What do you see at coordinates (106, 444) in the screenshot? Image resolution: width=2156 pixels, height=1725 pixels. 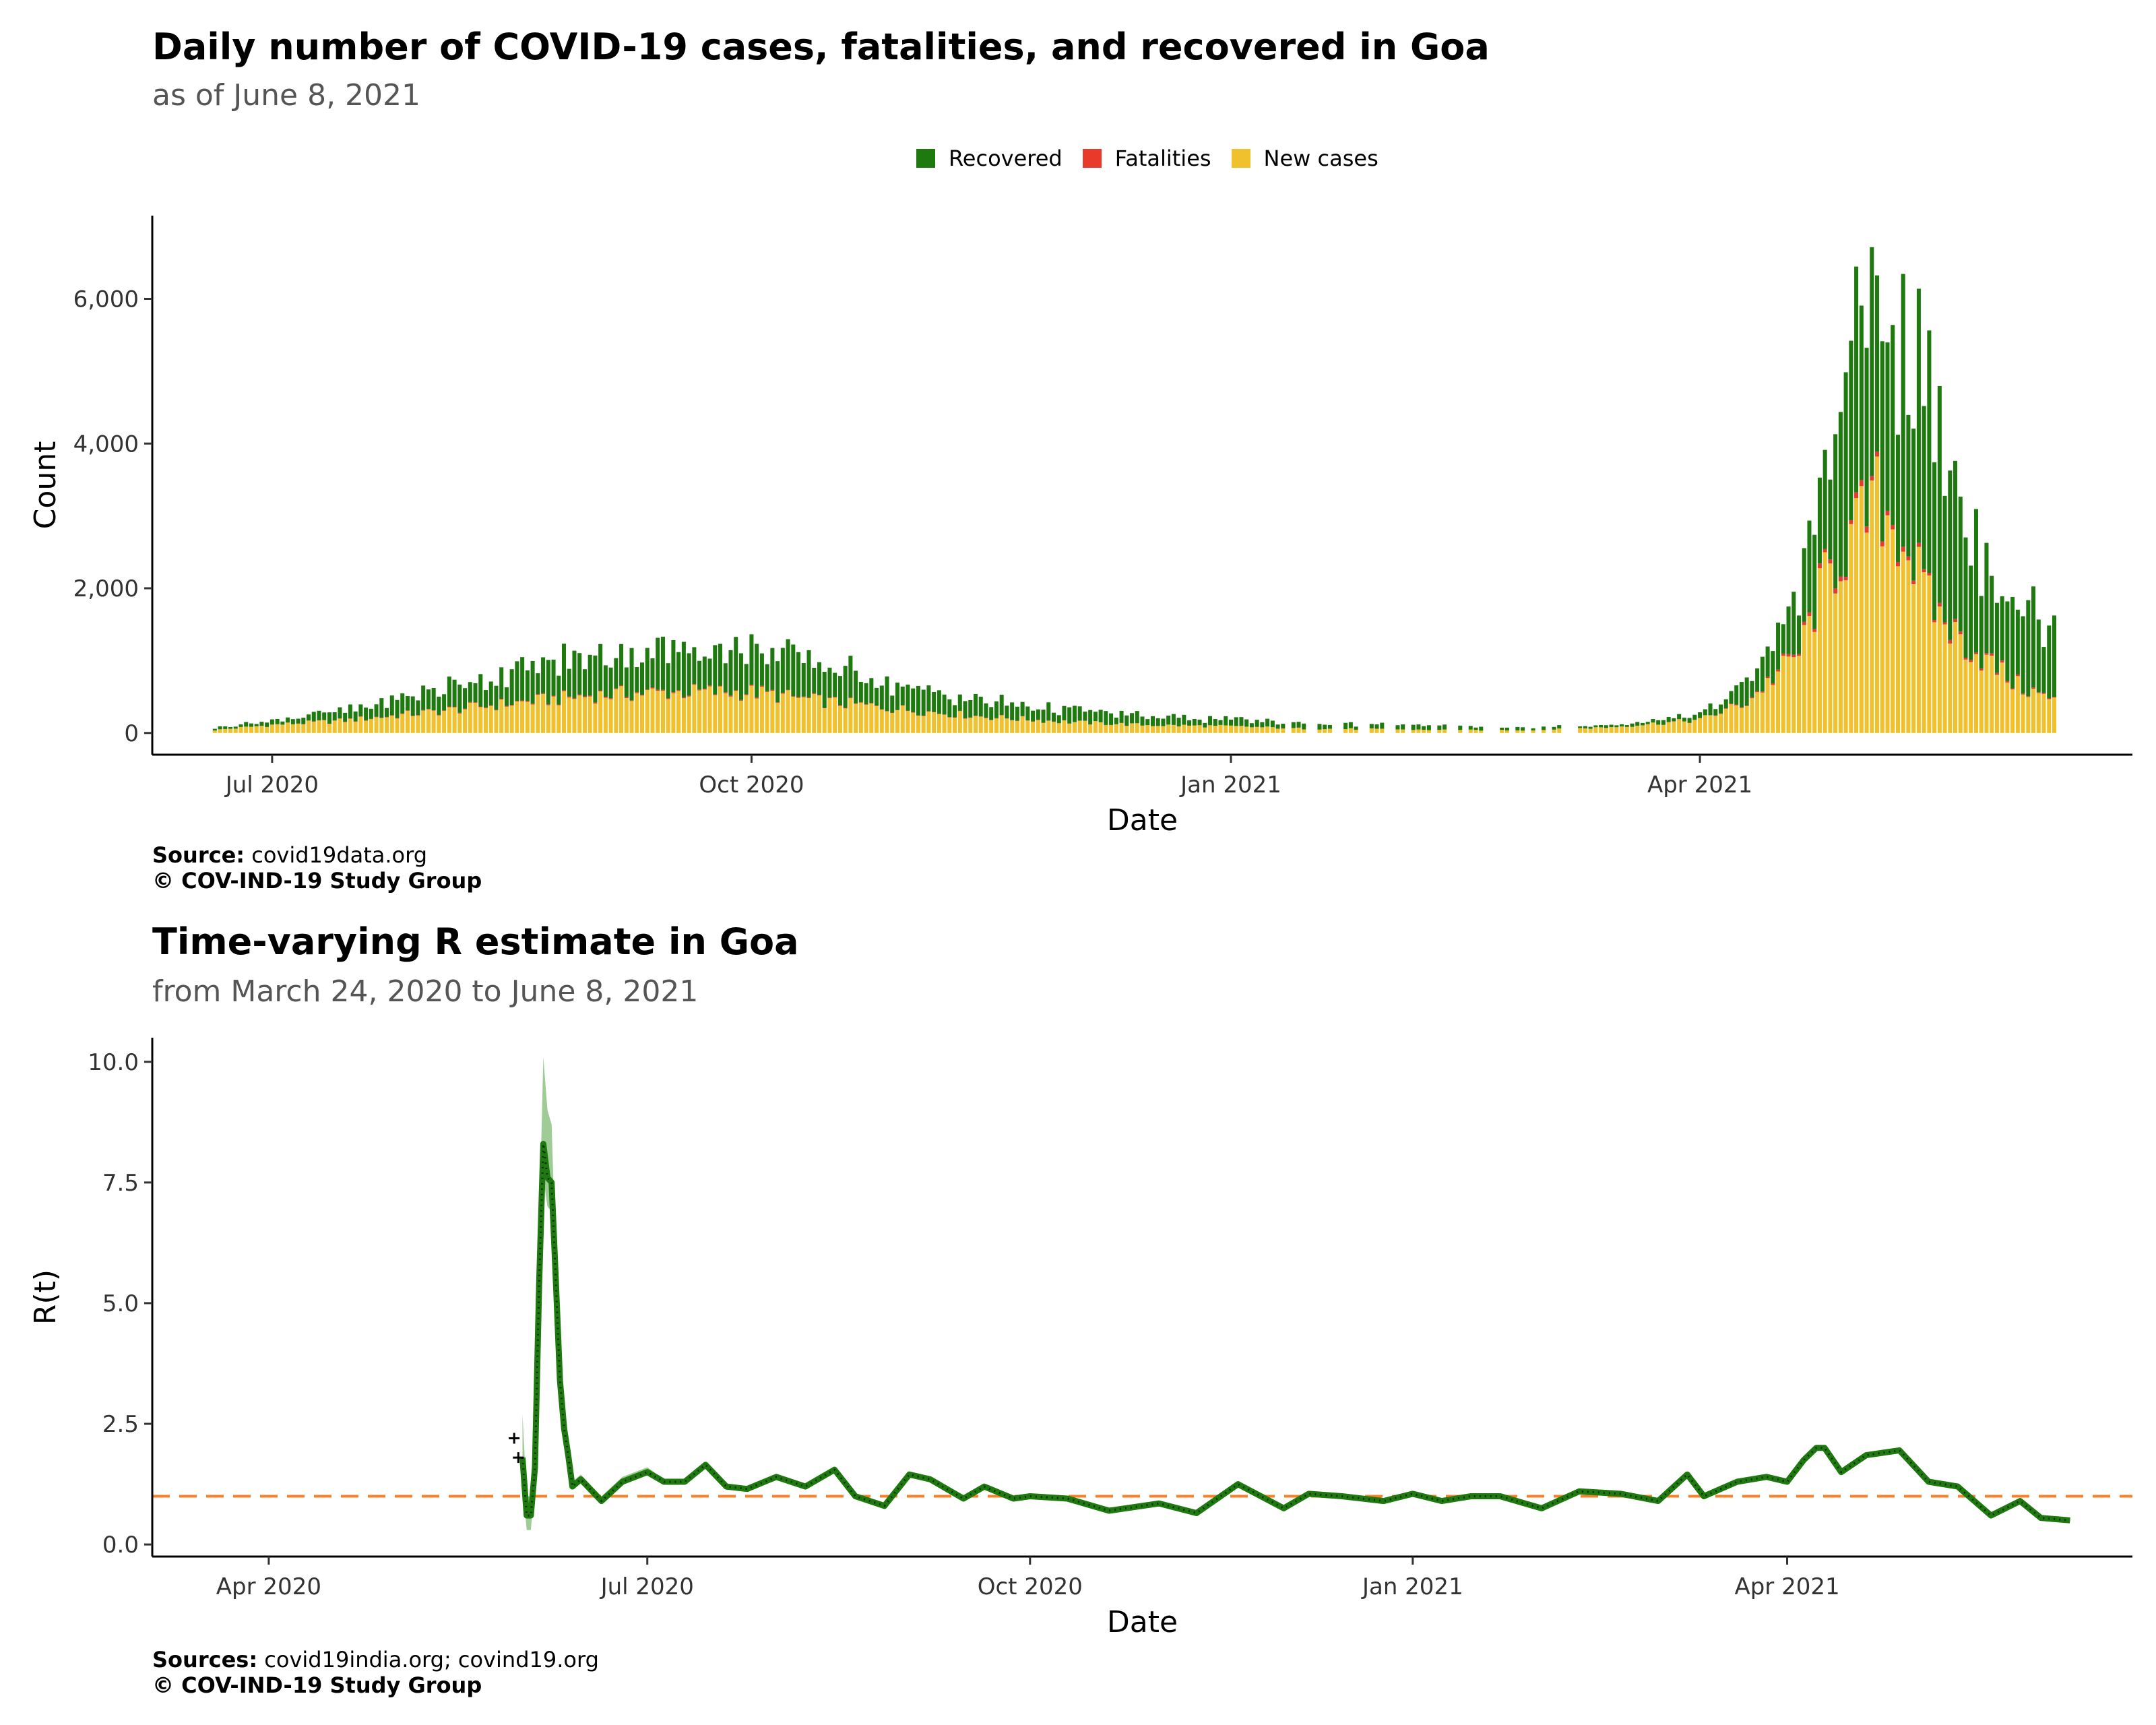 I see `chart1-y-tick-label: 4,000` at bounding box center [106, 444].